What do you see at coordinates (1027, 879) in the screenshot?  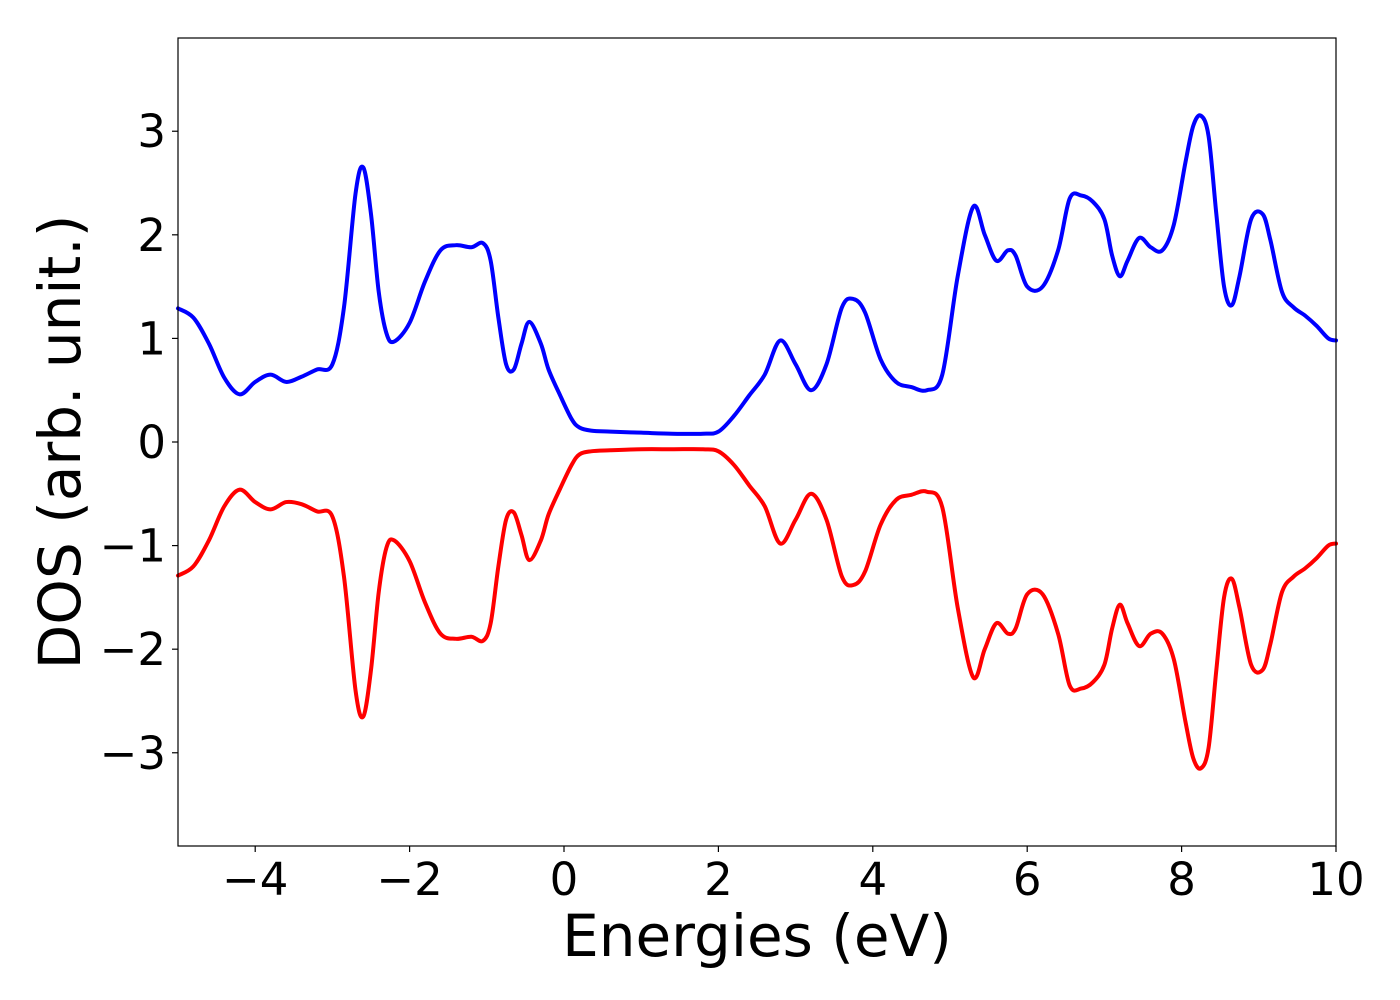 I see `x-tick-label: 6` at bounding box center [1027, 879].